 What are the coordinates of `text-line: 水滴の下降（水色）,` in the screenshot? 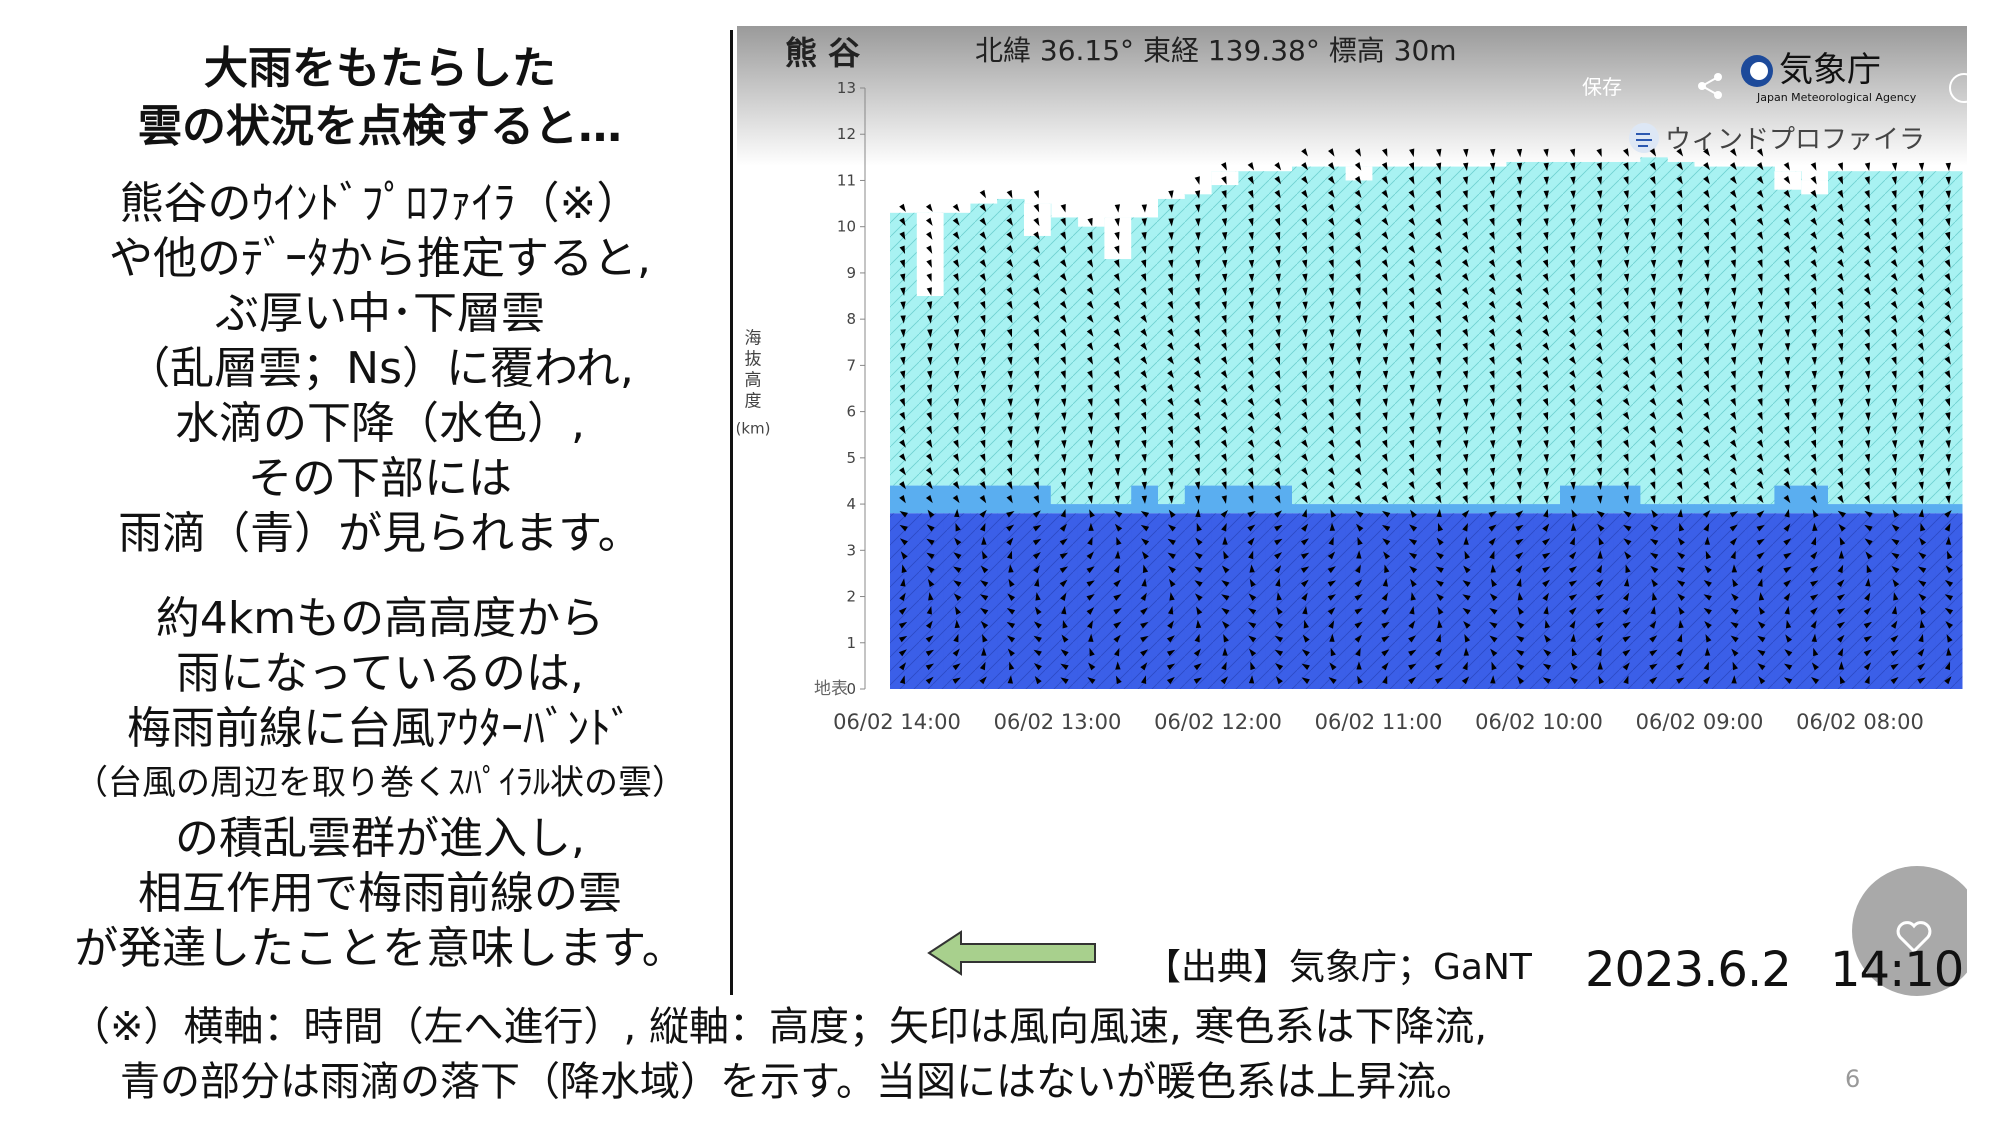 It's located at (380, 423).